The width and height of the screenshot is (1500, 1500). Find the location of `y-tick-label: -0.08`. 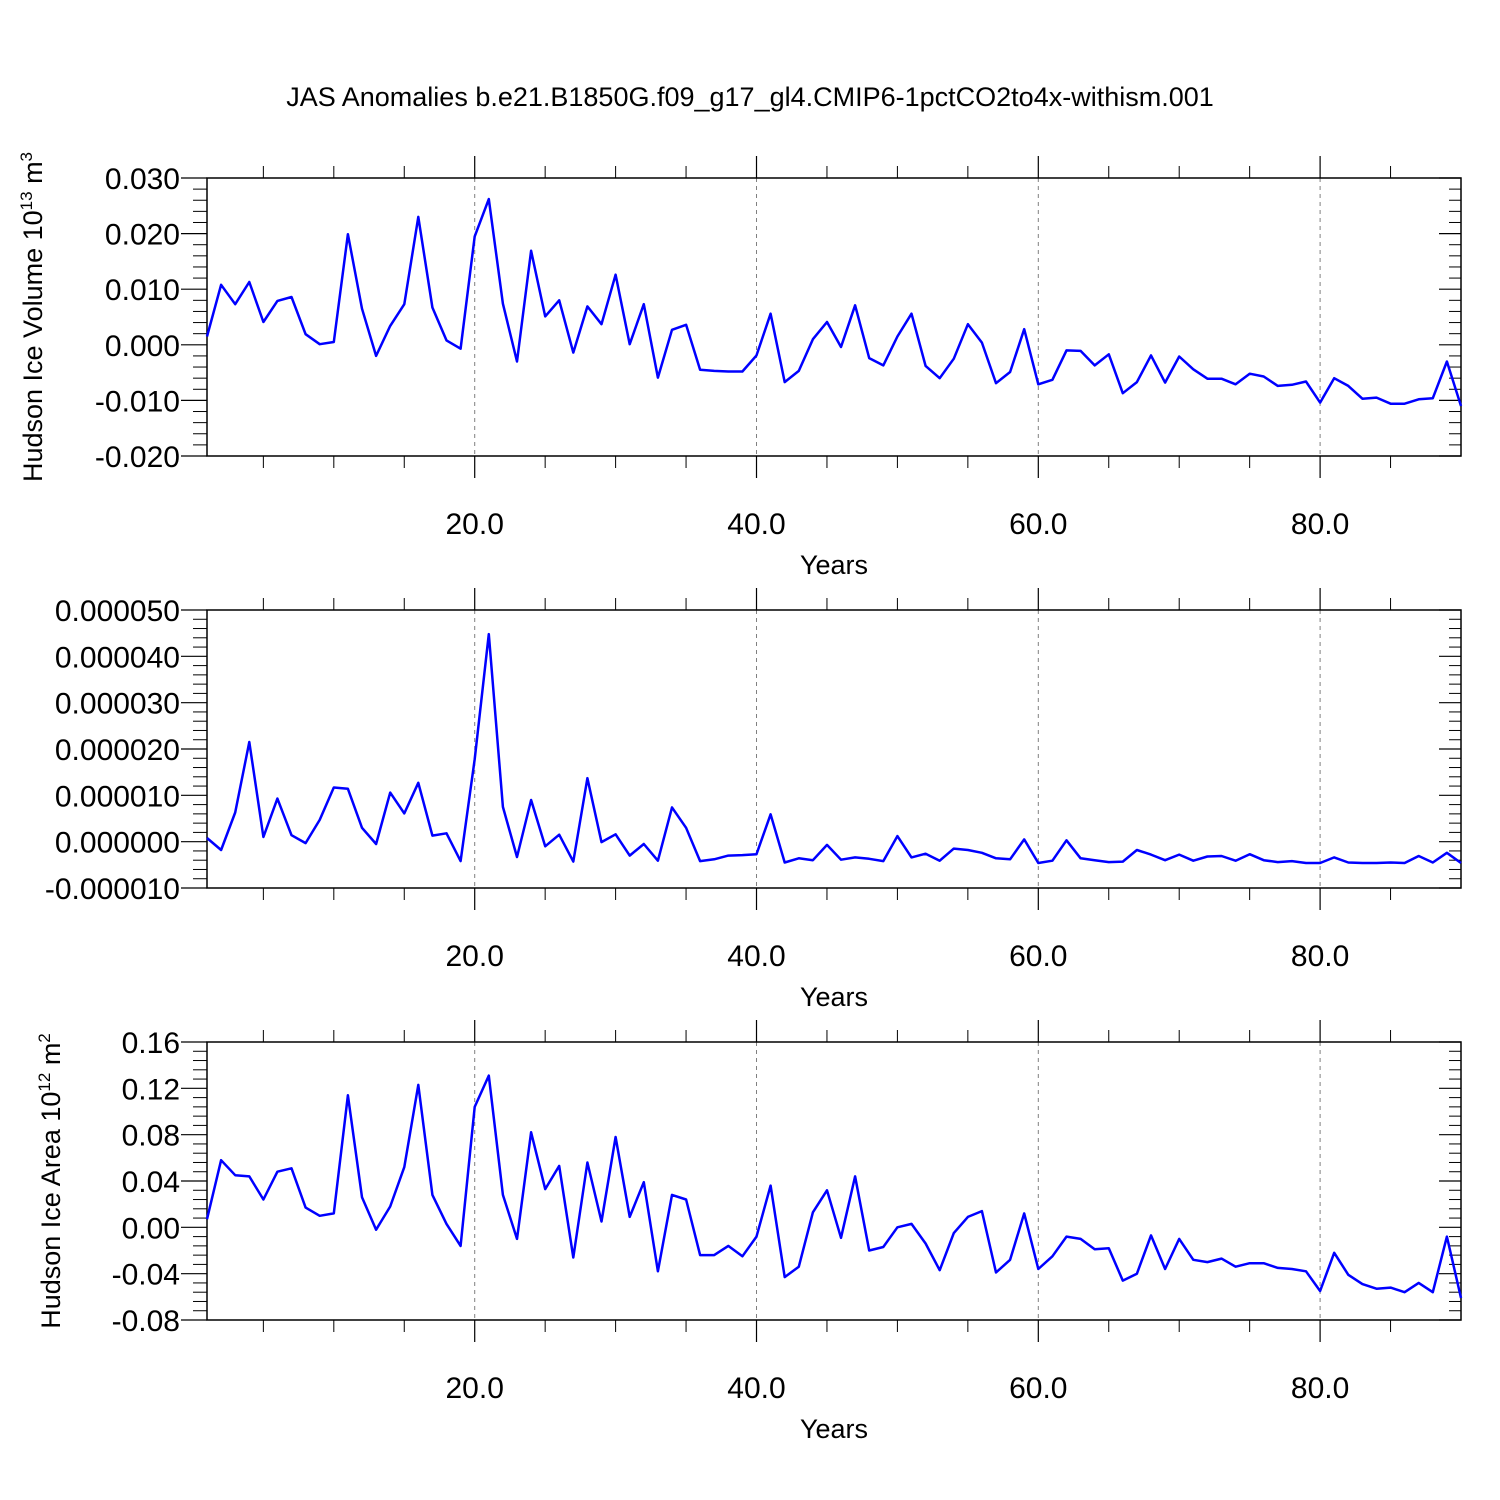

y-tick-label: -0.08 is located at coordinates (146, 1321).